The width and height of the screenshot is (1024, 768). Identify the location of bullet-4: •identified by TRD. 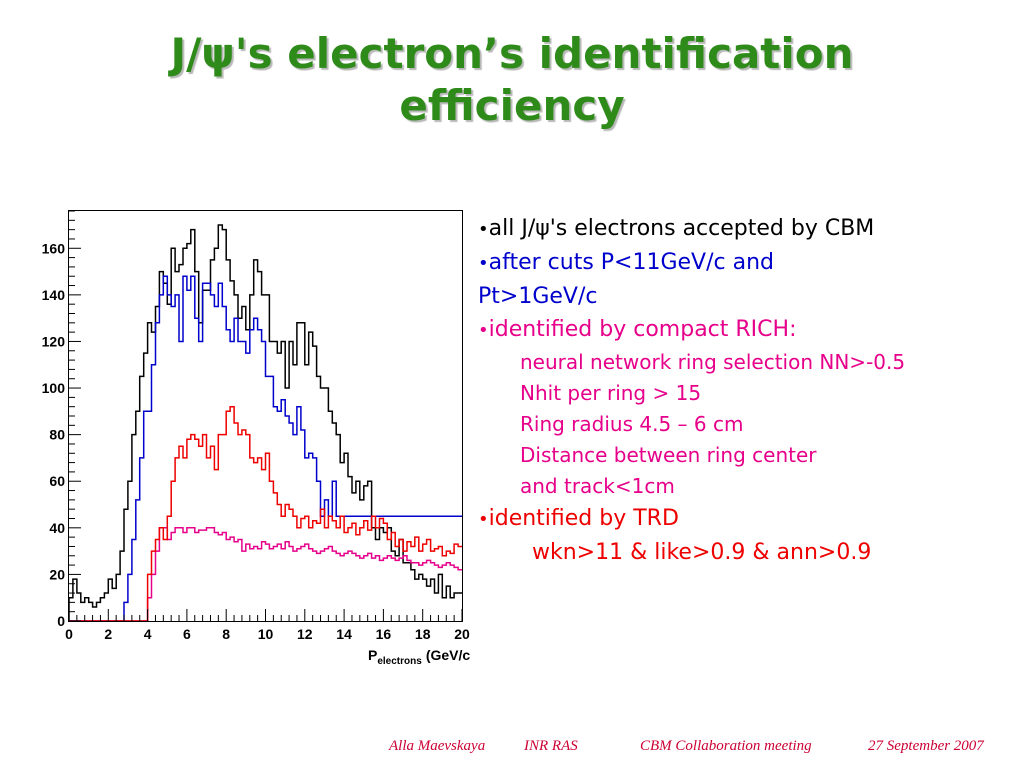
(748, 519).